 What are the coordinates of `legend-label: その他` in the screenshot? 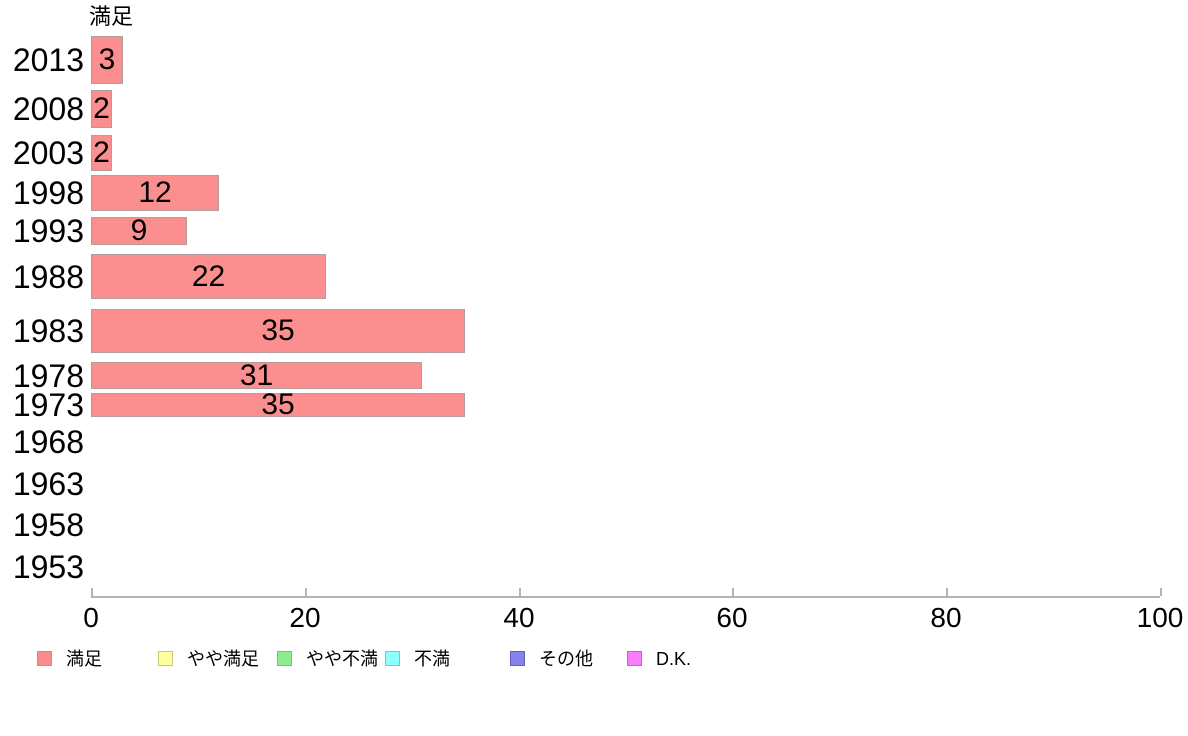 It's located at (566, 659).